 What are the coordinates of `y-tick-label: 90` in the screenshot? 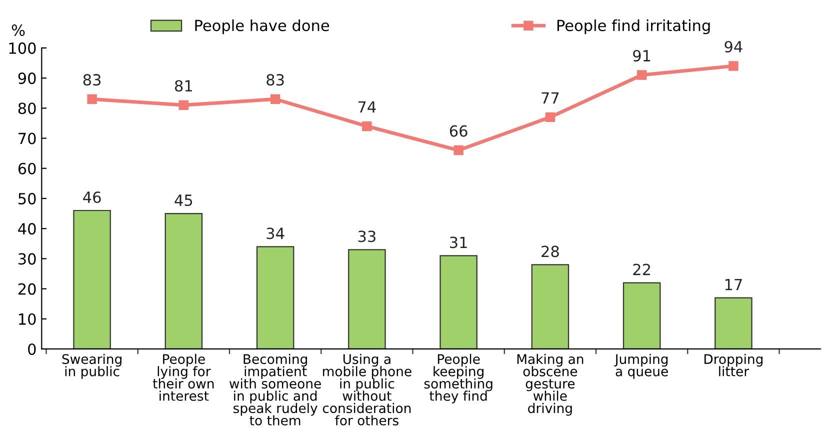 It's located at (27, 78).